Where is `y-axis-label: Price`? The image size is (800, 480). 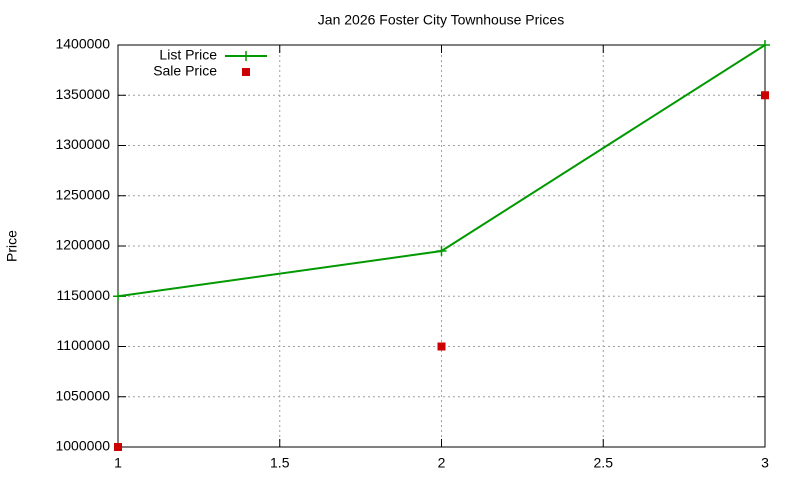
y-axis-label: Price is located at coordinates (12, 246).